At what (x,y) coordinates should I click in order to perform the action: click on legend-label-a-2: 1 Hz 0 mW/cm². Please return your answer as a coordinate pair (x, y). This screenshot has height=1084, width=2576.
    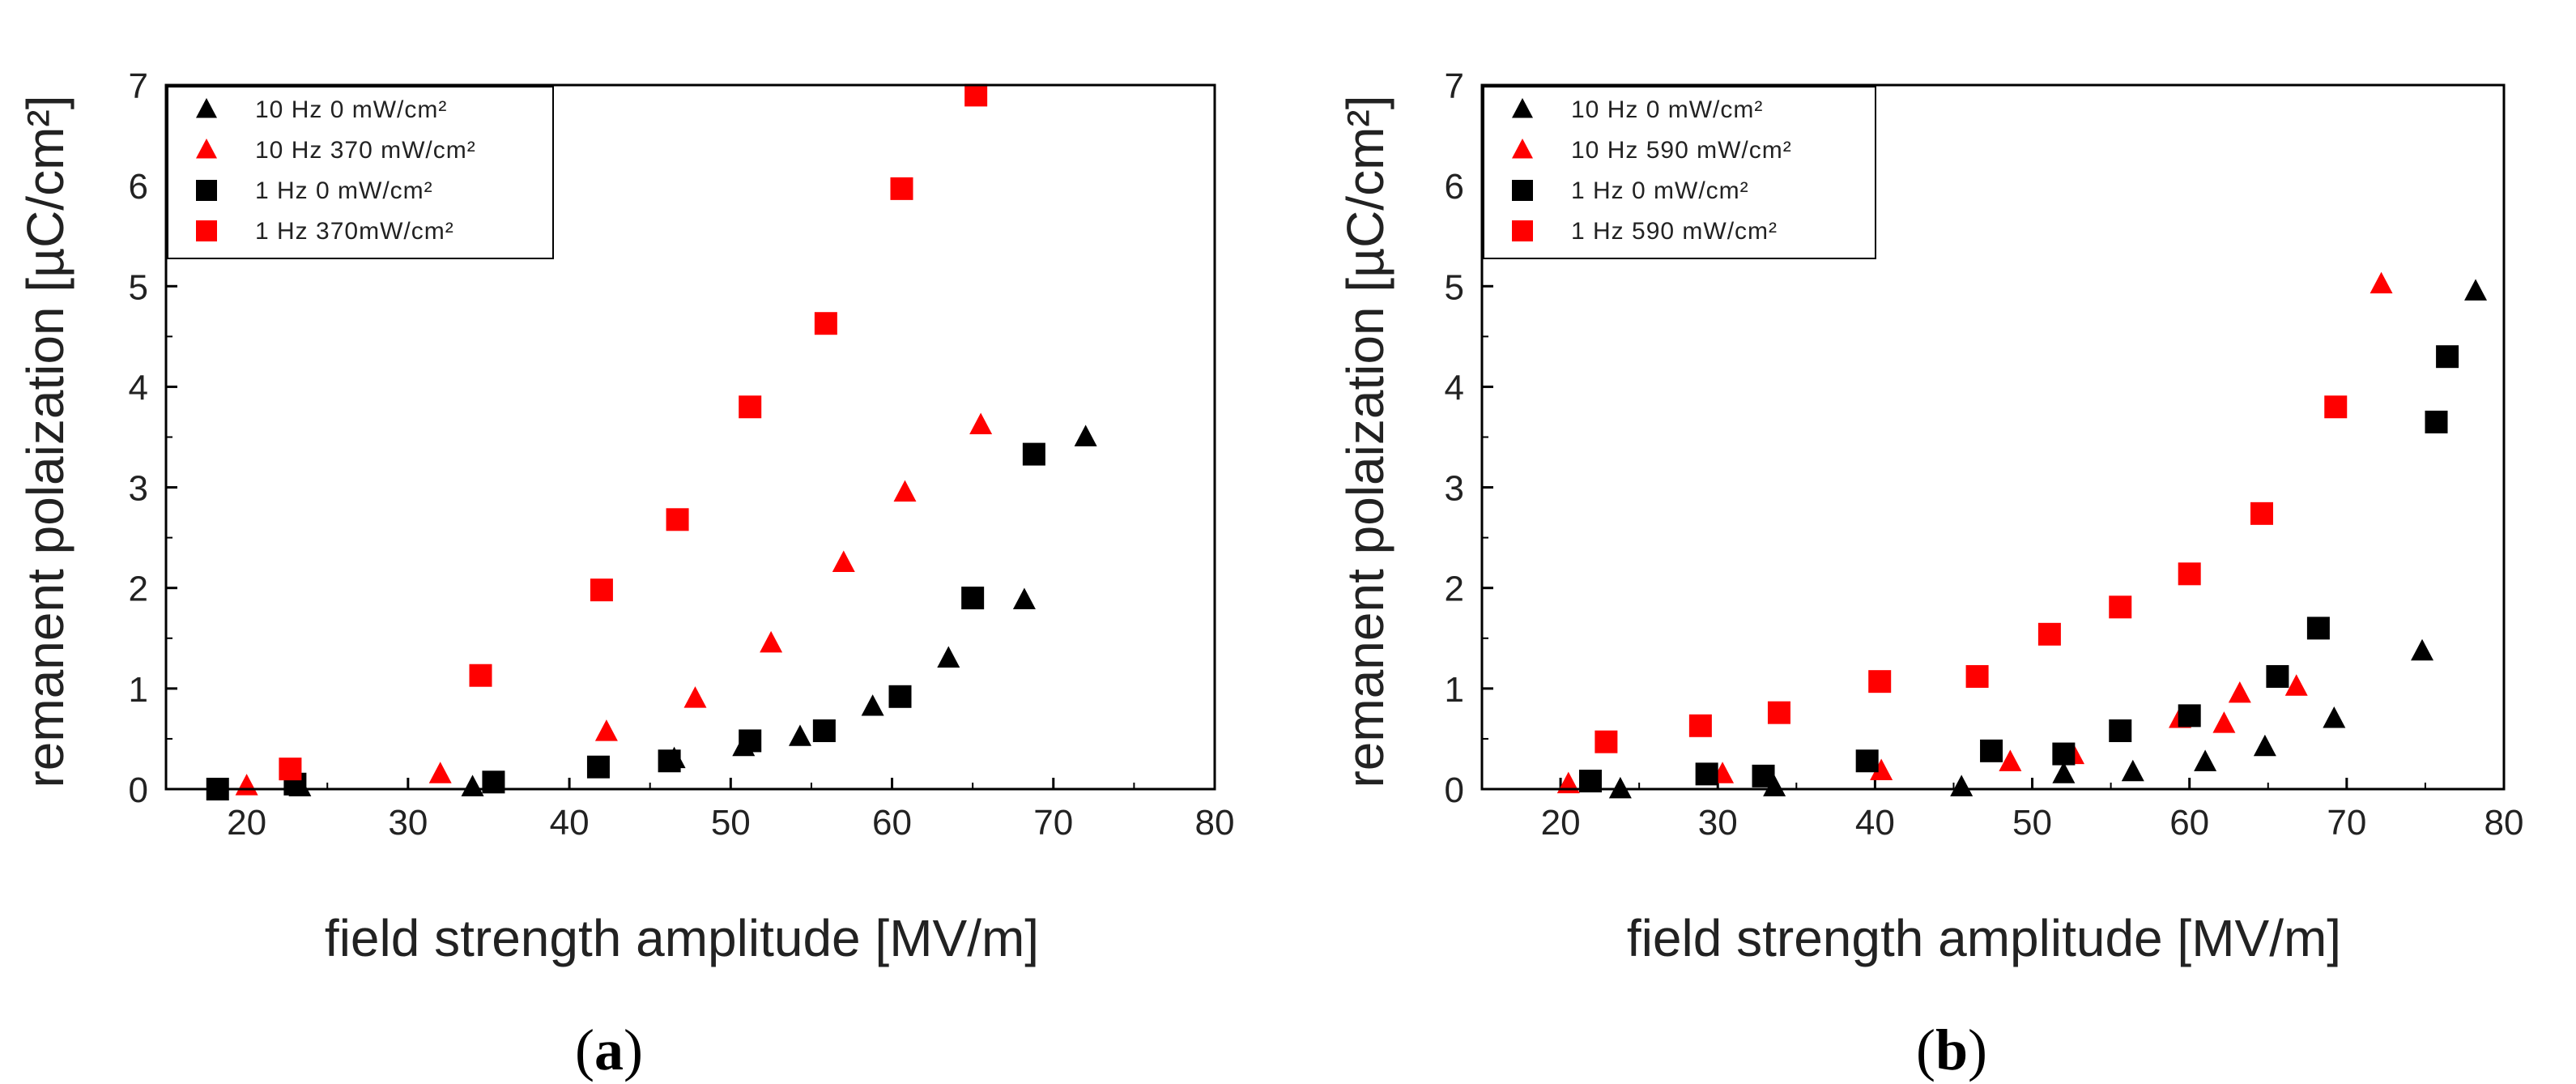
    Looking at the image, I should click on (344, 190).